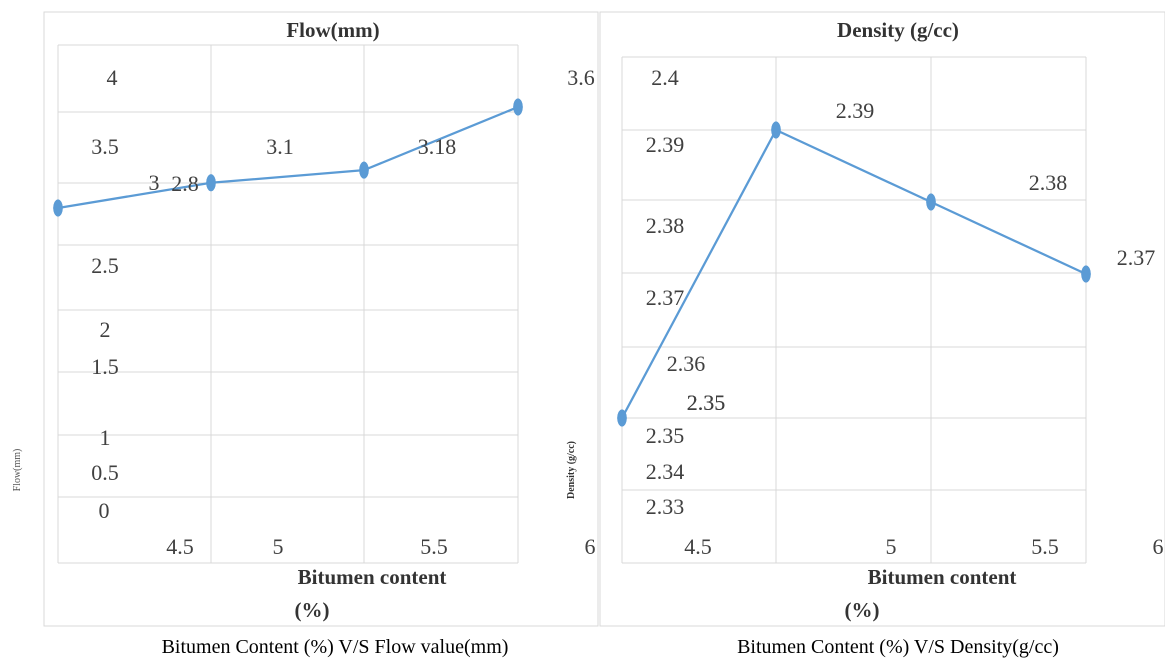 This screenshot has width=1165, height=662. Describe the element at coordinates (1048, 182) in the screenshot. I see `density-data-label: 2.38` at that location.